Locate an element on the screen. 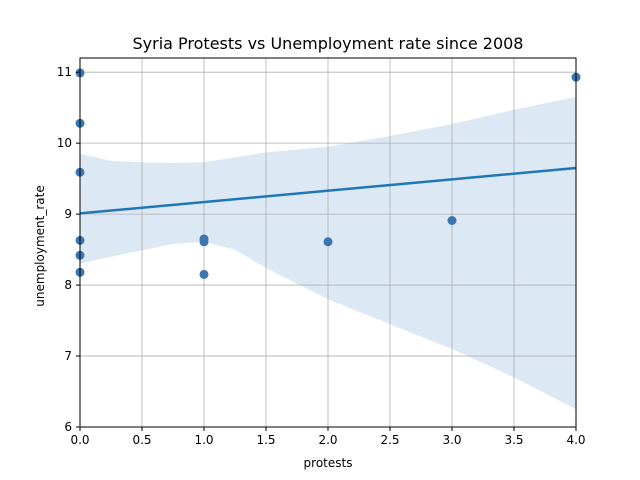  y-tick-label: 9 is located at coordinates (68, 214).